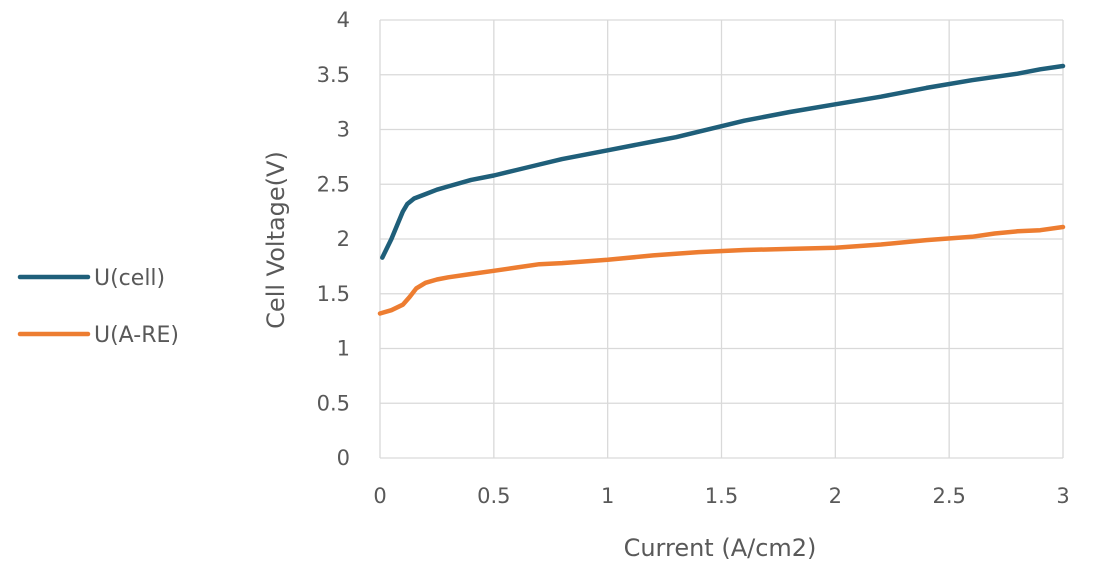 Image resolution: width=1094 pixels, height=570 pixels. Describe the element at coordinates (343, 349) in the screenshot. I see `y-tick-label: 1` at that location.